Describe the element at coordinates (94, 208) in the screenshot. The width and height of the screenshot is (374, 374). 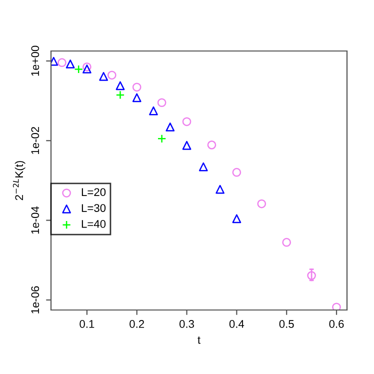
I see `legend-label: L=30` at that location.